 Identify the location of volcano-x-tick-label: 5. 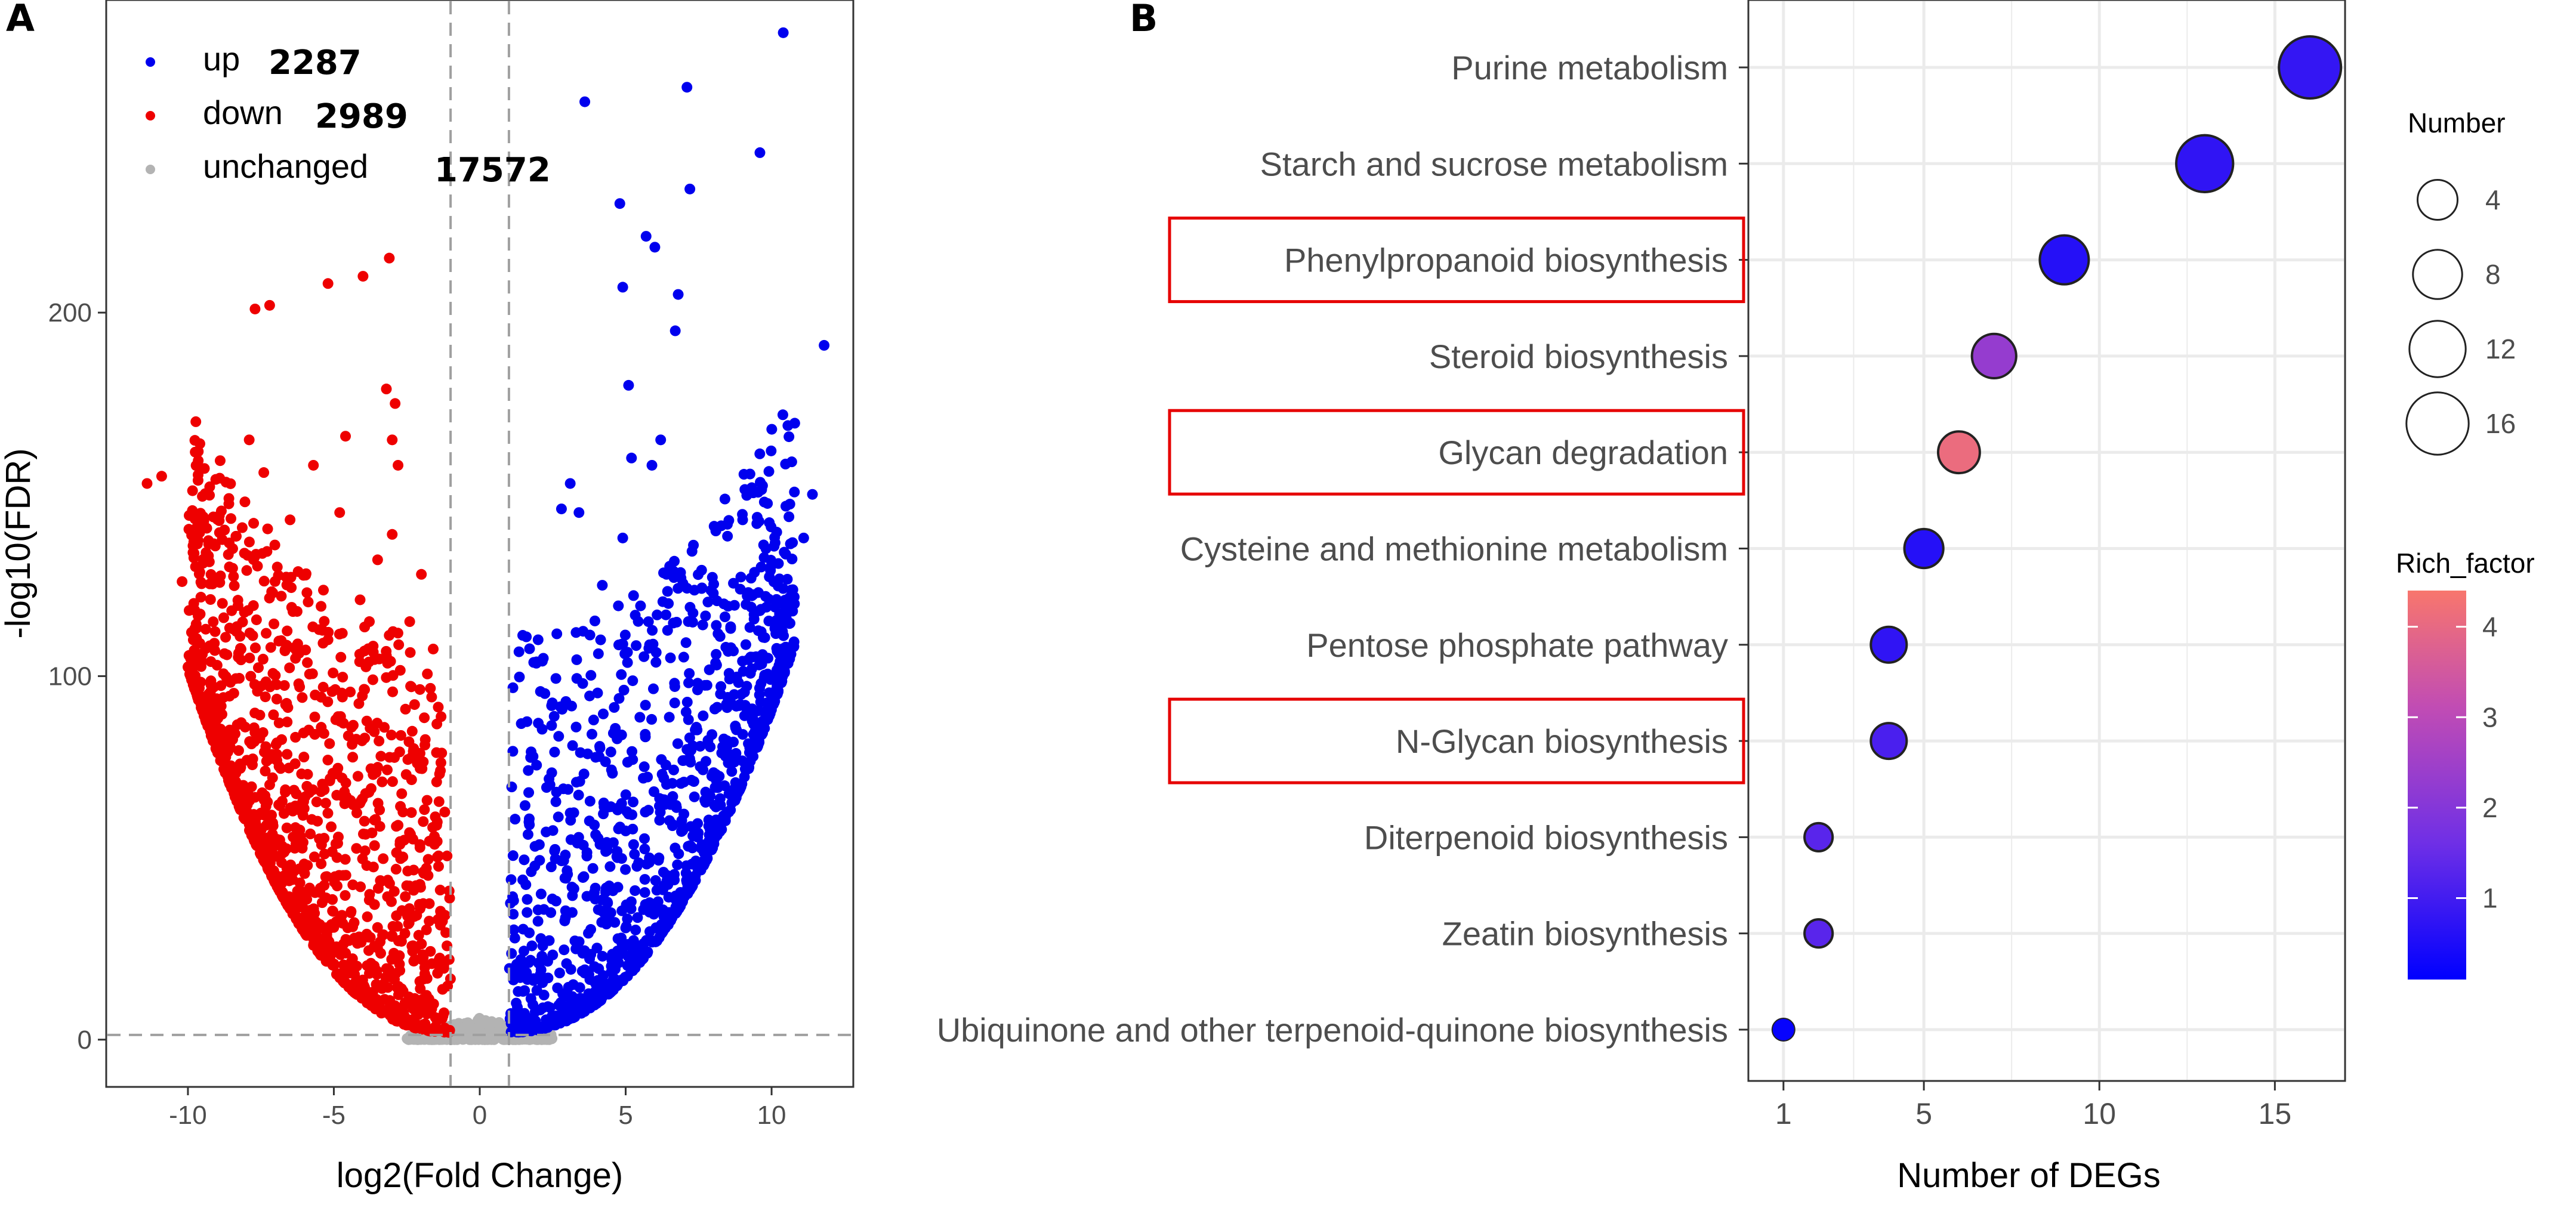
(625, 1115).